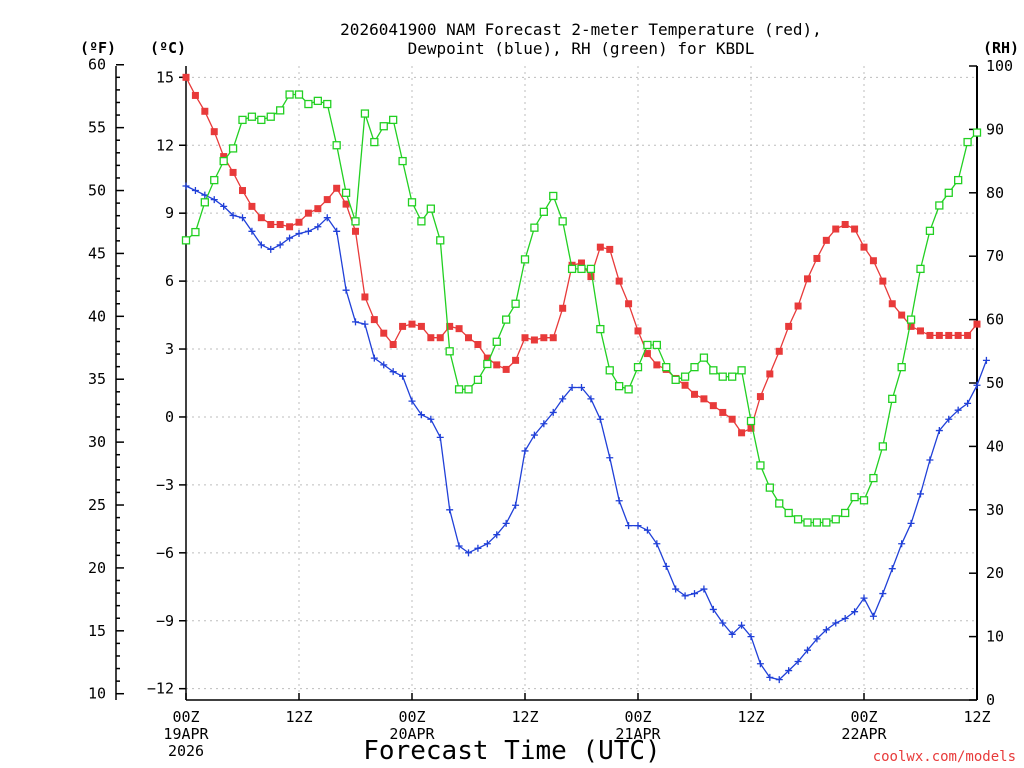 This screenshot has width=1024, height=768. What do you see at coordinates (995, 446) in the screenshot?
I see `rh-tick-label: 40` at bounding box center [995, 446].